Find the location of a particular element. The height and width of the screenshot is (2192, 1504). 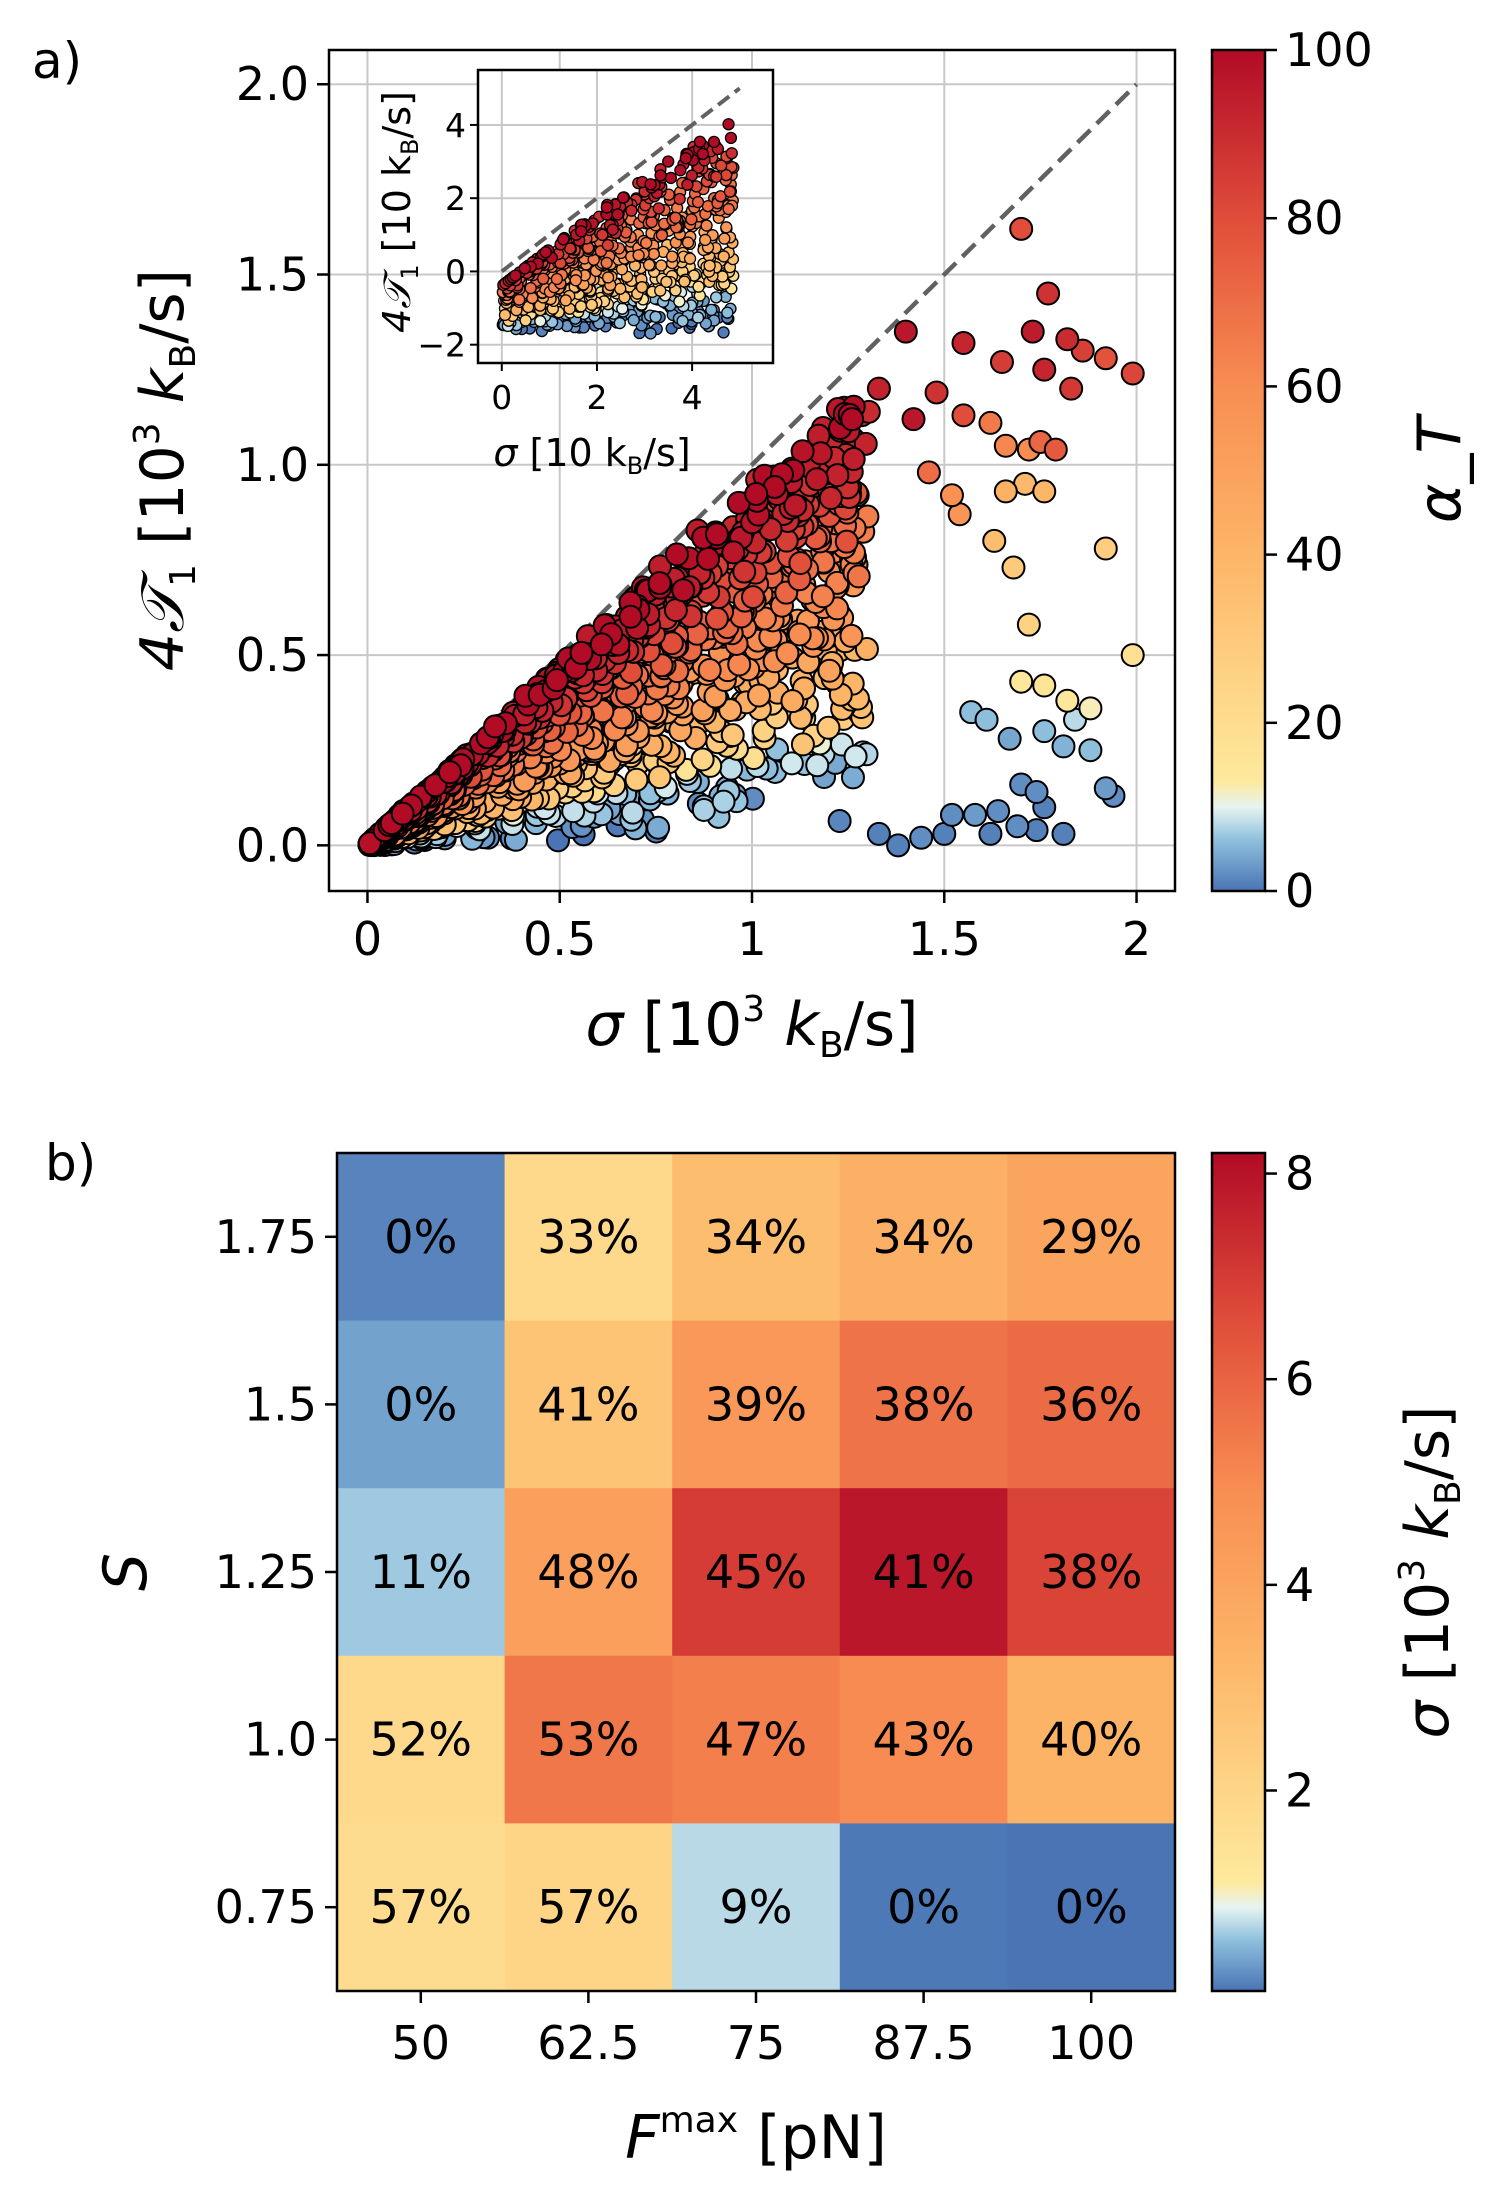

heatmap-cell-label: 29% is located at coordinates (1091, 1237).